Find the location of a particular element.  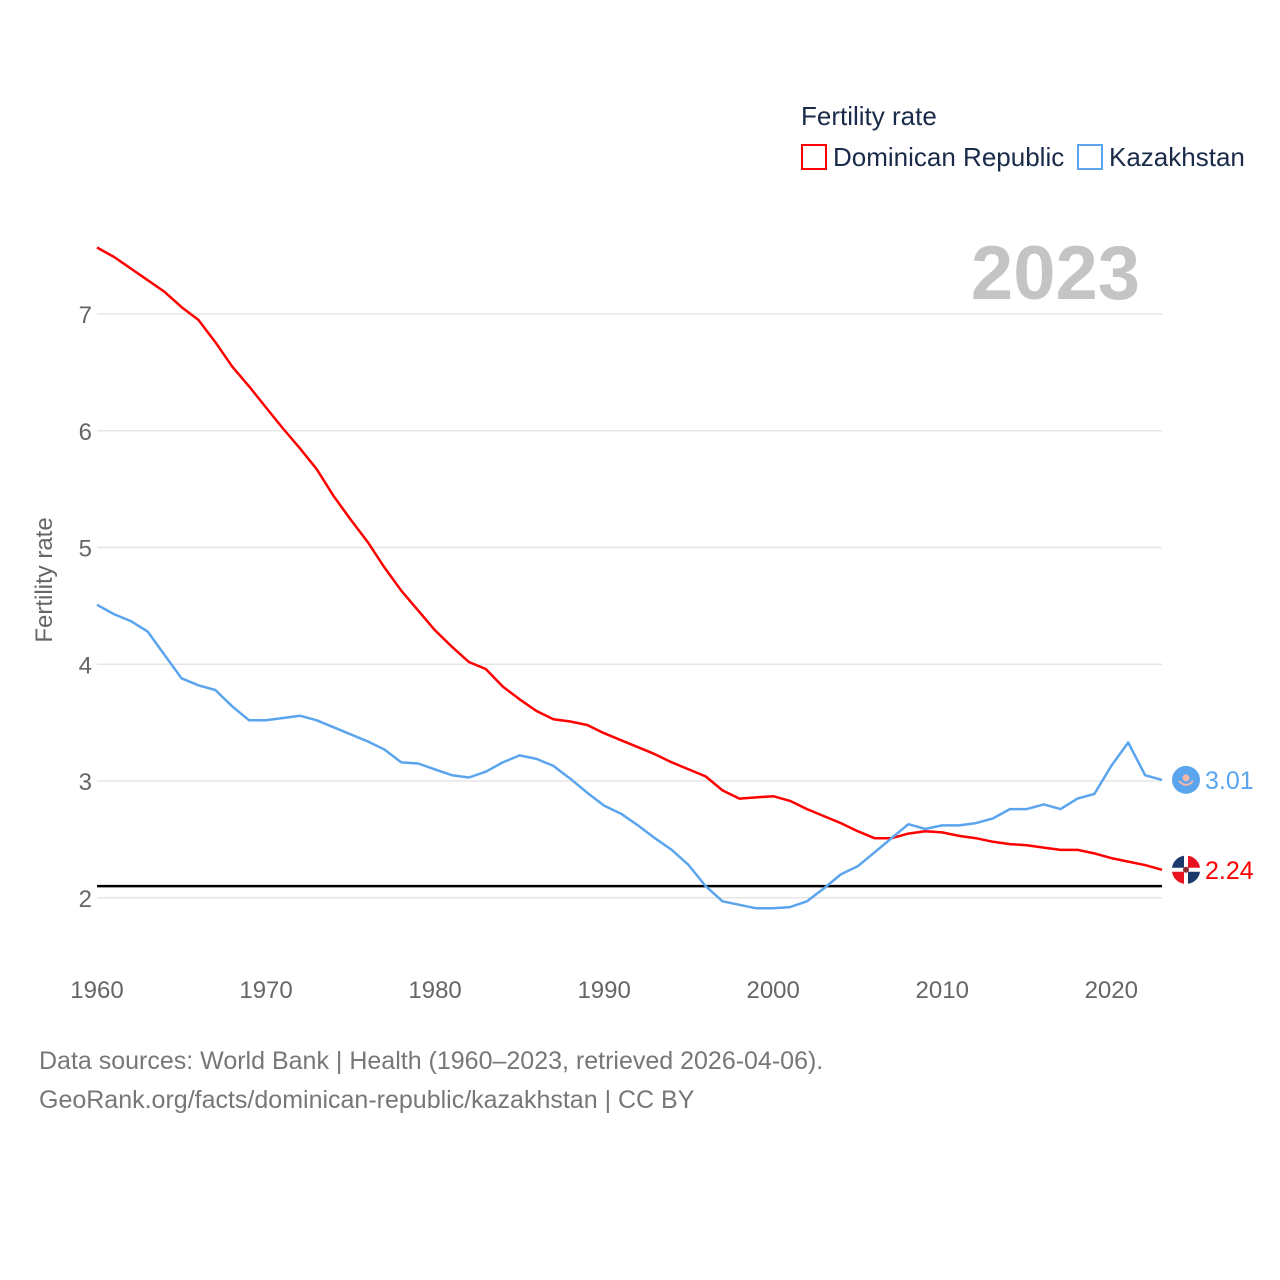

y-tick-label: 5 is located at coordinates (85, 549).